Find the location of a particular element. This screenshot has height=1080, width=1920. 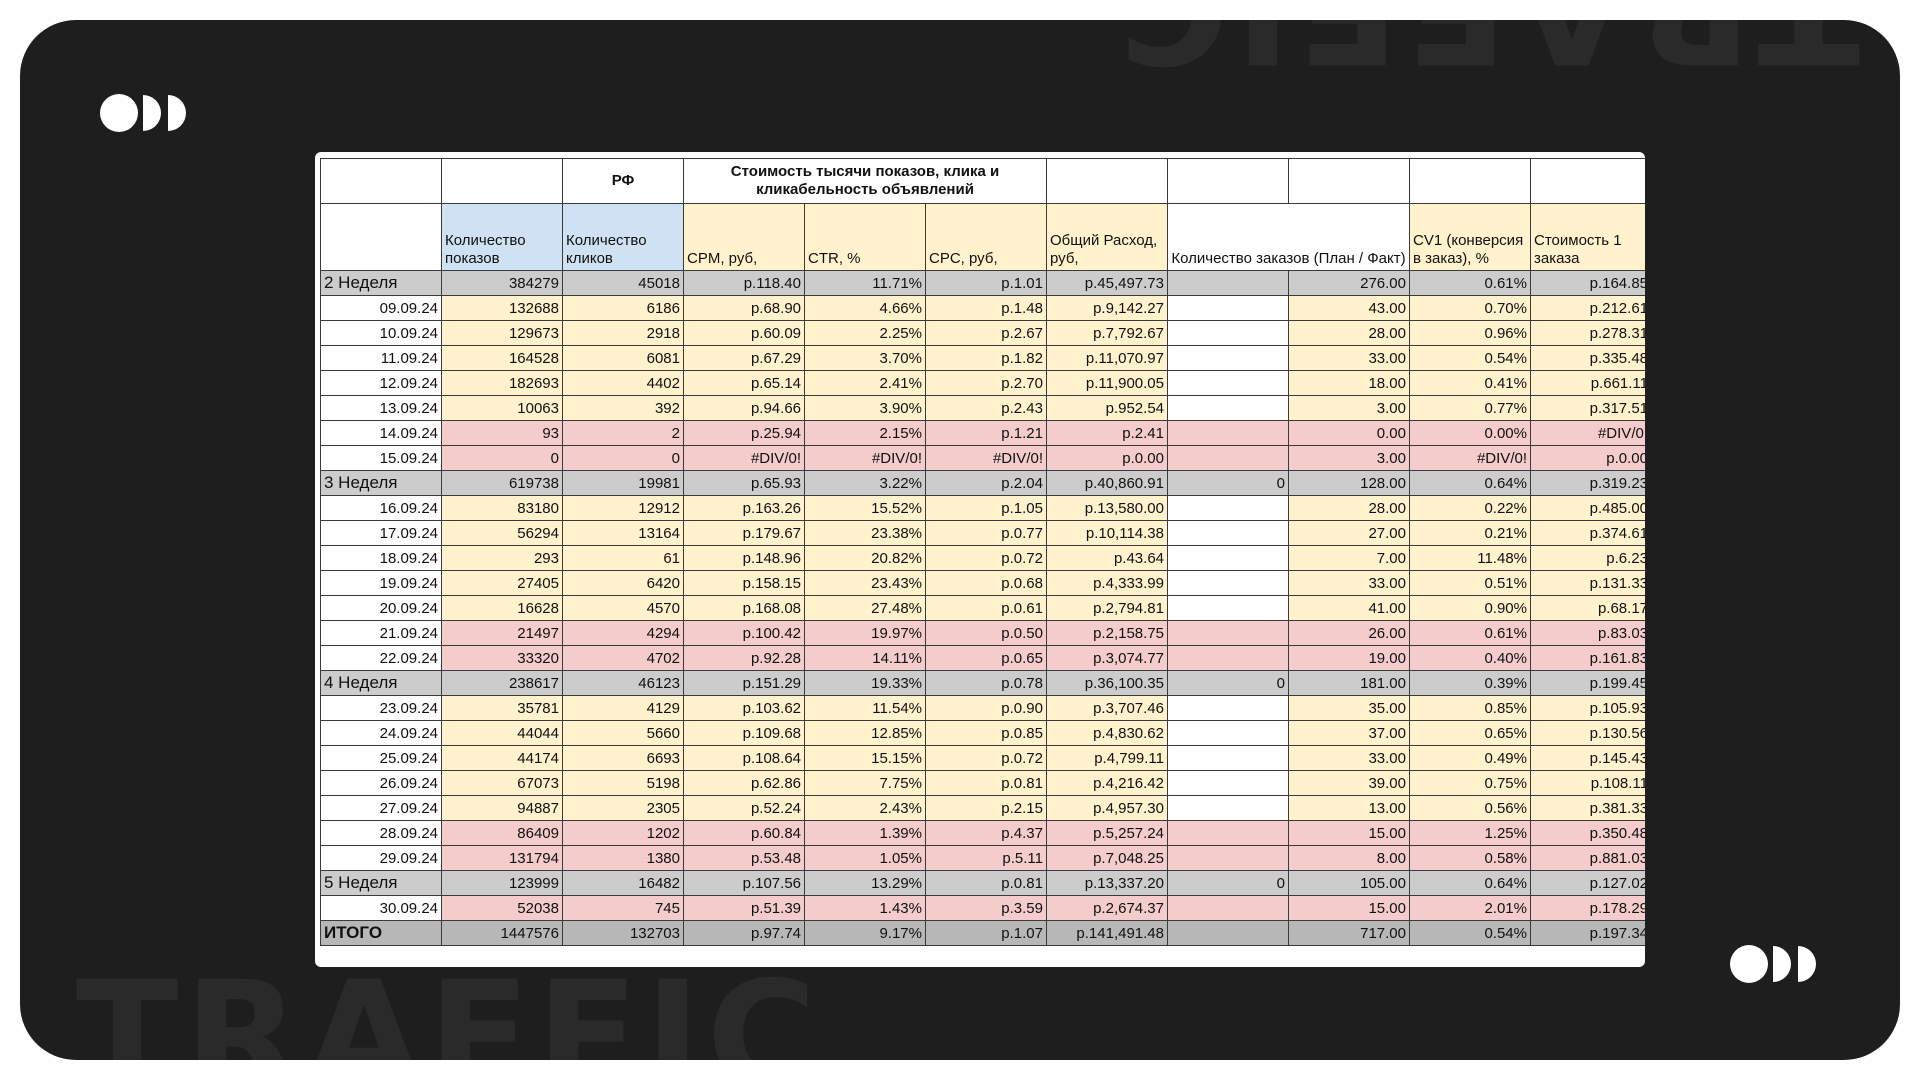

cell: 2.43% is located at coordinates (865, 808).